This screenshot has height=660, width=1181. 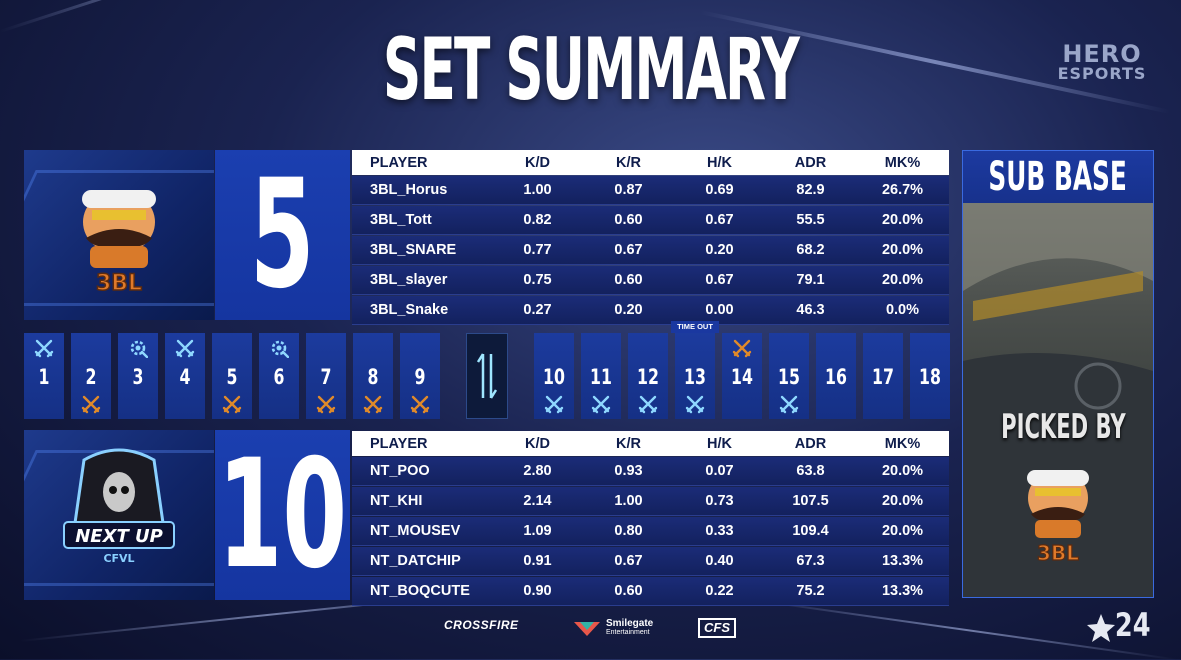 What do you see at coordinates (650, 443) in the screenshot?
I see `table-header: PLAYER K/D K/R H/K ADR MK%` at bounding box center [650, 443].